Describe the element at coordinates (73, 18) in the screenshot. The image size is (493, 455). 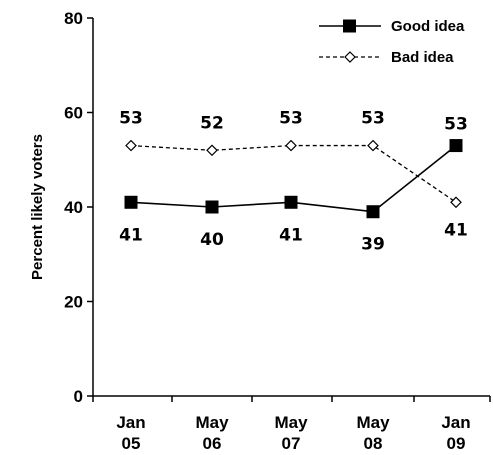
I see `y-tick-label: 80` at that location.